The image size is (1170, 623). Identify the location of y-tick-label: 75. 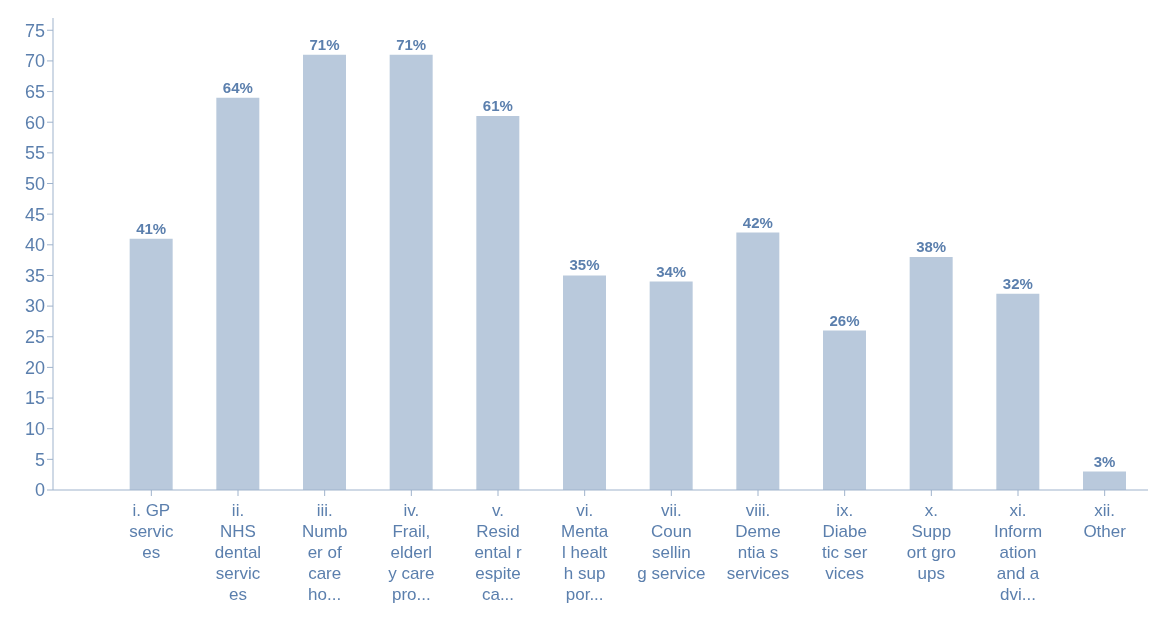
(34, 30).